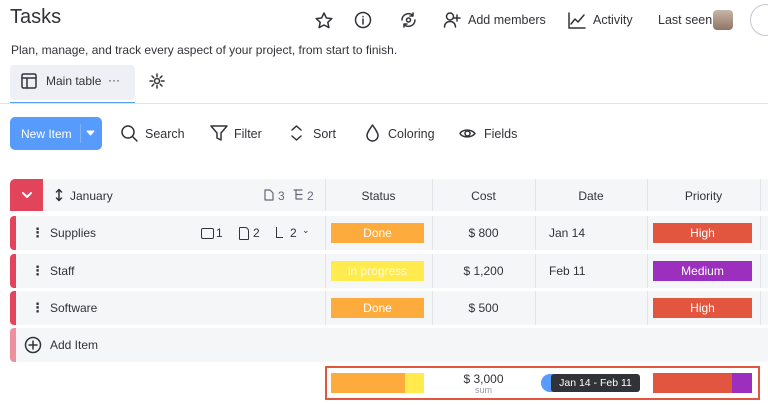  What do you see at coordinates (248, 134) in the screenshot?
I see `filter-button: Filter` at bounding box center [248, 134].